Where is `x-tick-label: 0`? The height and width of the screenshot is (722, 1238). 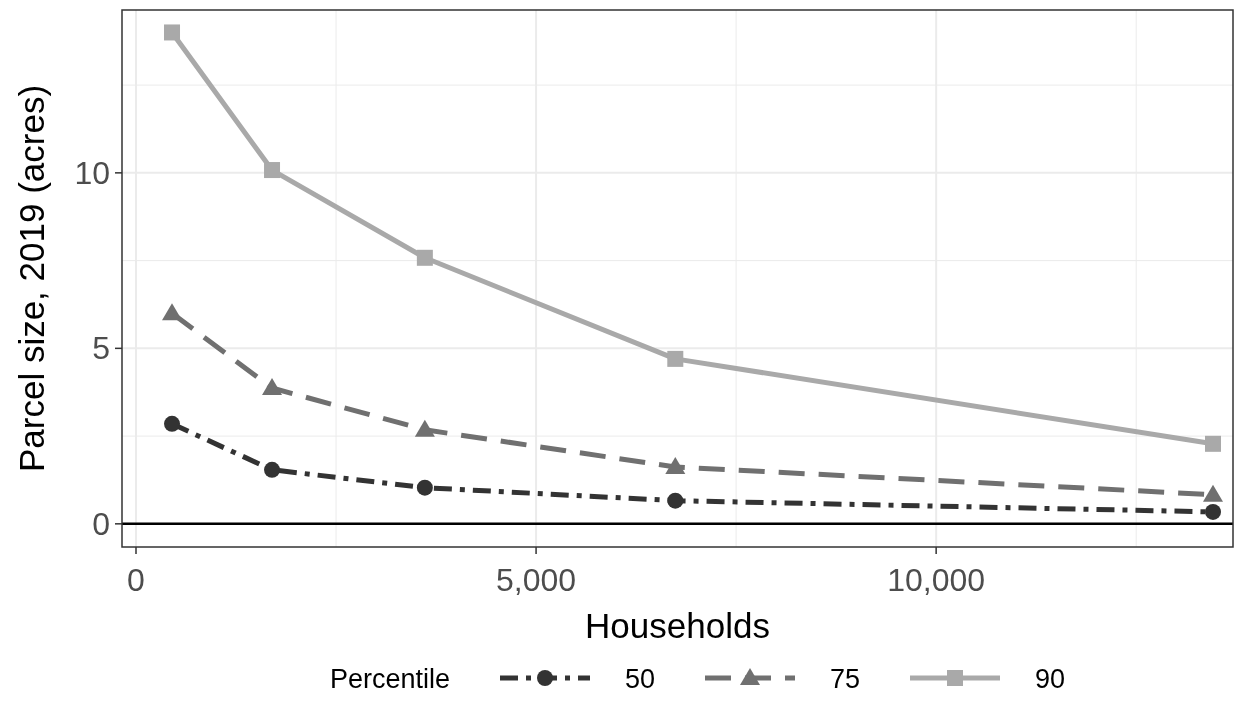
x-tick-label: 0 is located at coordinates (136, 580).